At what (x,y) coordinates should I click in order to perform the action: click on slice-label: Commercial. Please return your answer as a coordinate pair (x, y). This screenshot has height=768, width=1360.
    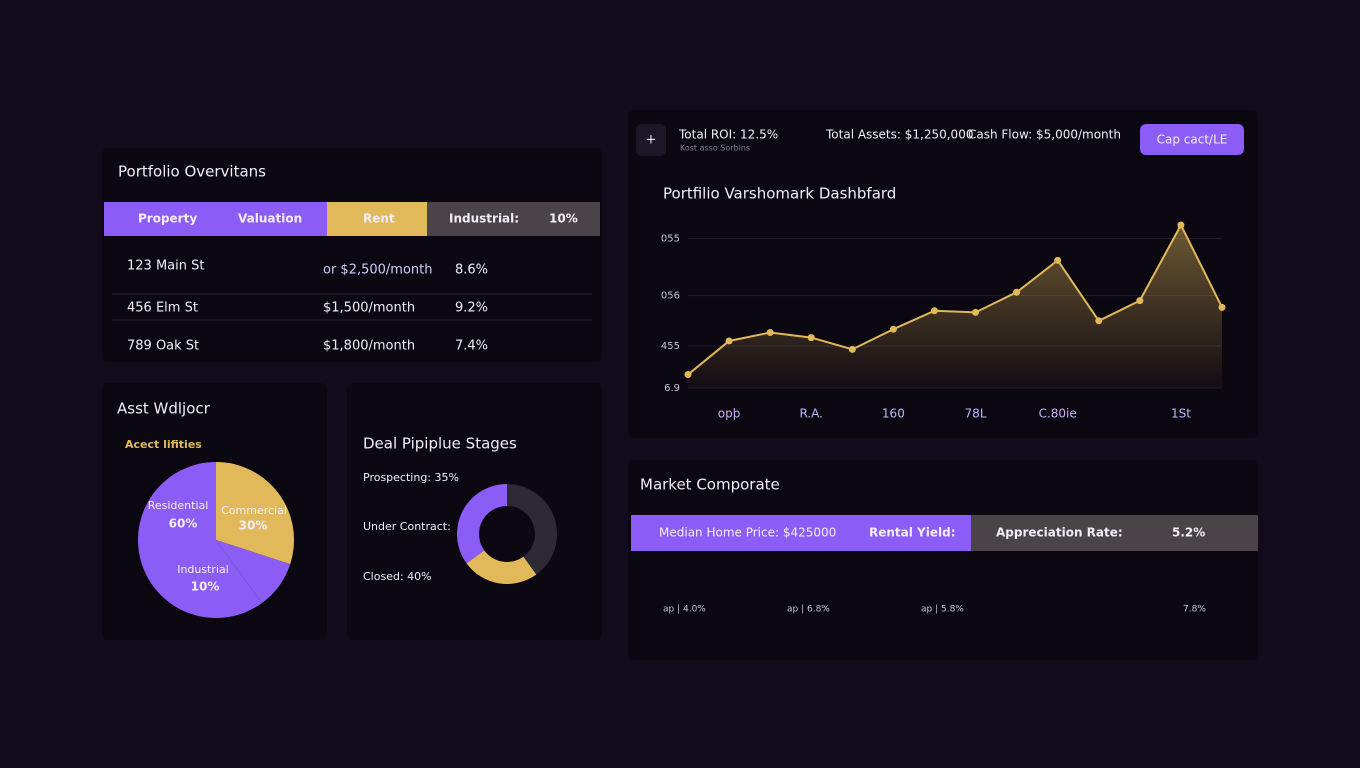
    Looking at the image, I should click on (254, 510).